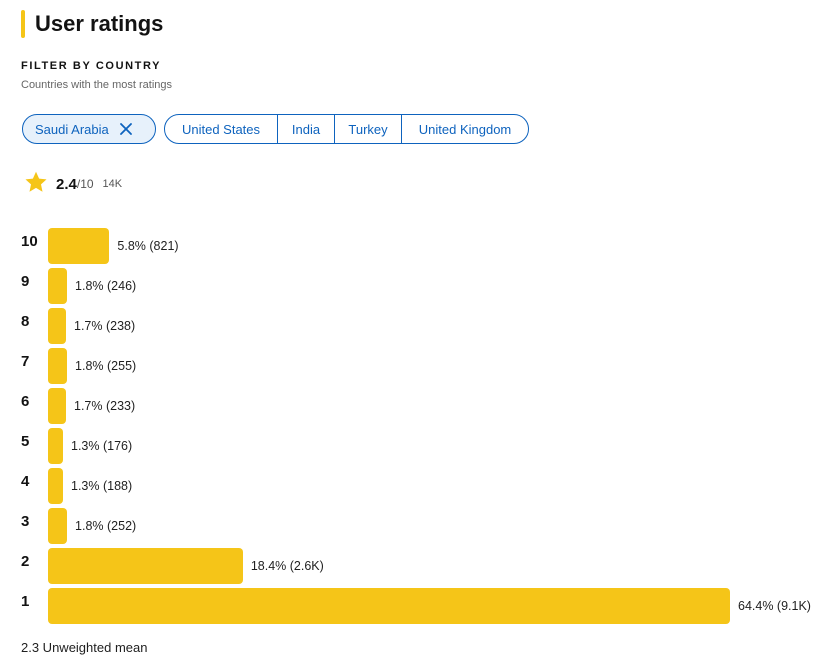  I want to click on section-header: User ratings, so click(92, 24).